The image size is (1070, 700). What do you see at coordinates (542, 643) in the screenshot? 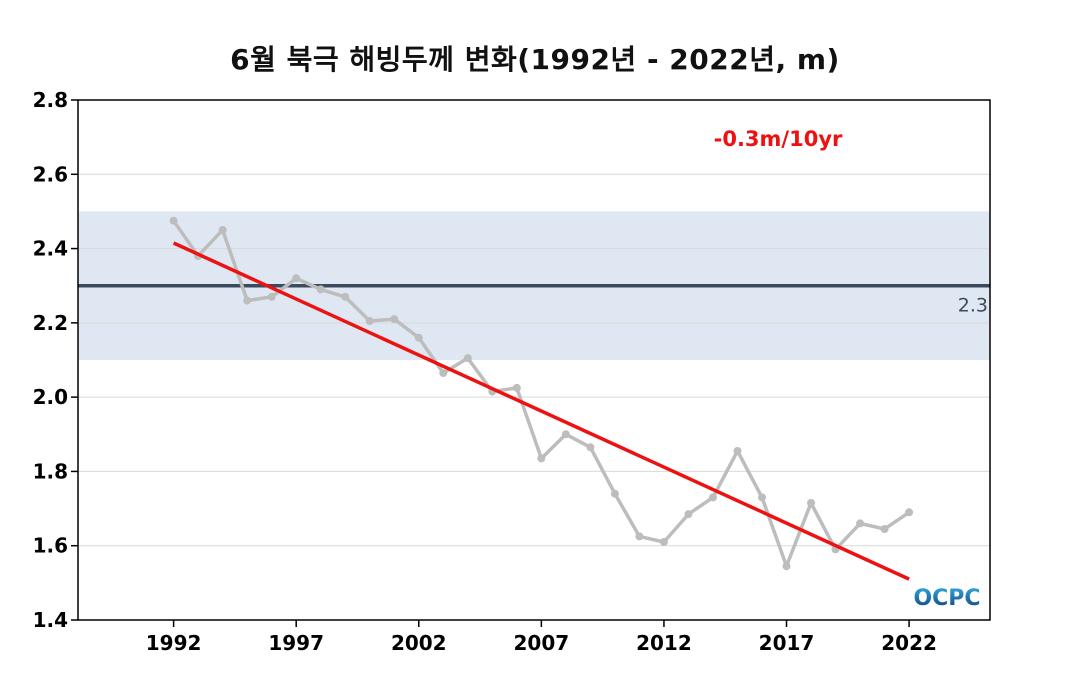
I see `x-tick-label: 2007` at bounding box center [542, 643].